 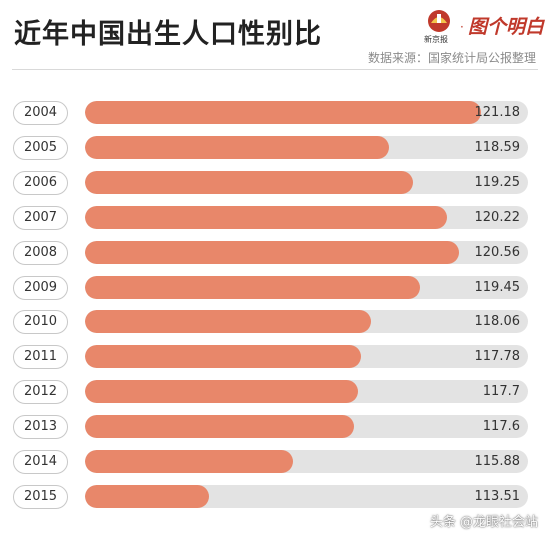 What do you see at coordinates (40, 147) in the screenshot?
I see `category-label: 2005` at bounding box center [40, 147].